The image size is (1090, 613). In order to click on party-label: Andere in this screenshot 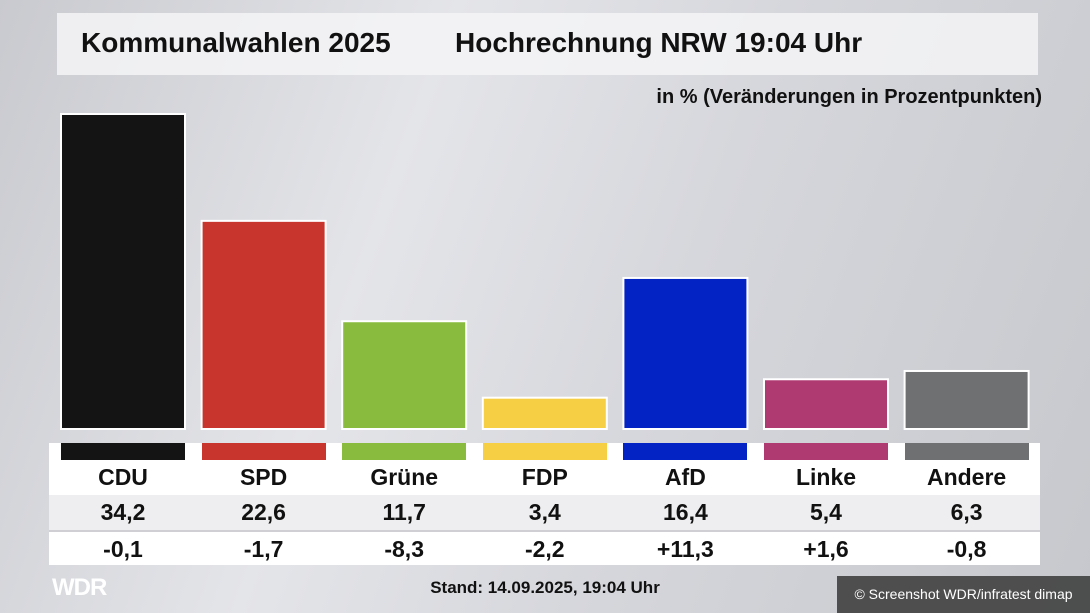, I will do `click(966, 477)`.